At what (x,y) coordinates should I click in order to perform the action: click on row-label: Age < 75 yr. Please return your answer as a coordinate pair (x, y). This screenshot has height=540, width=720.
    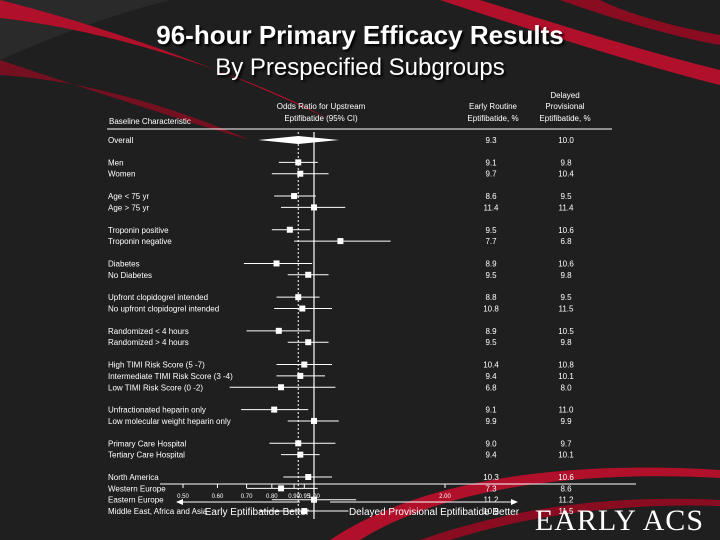
    Looking at the image, I should click on (128, 196).